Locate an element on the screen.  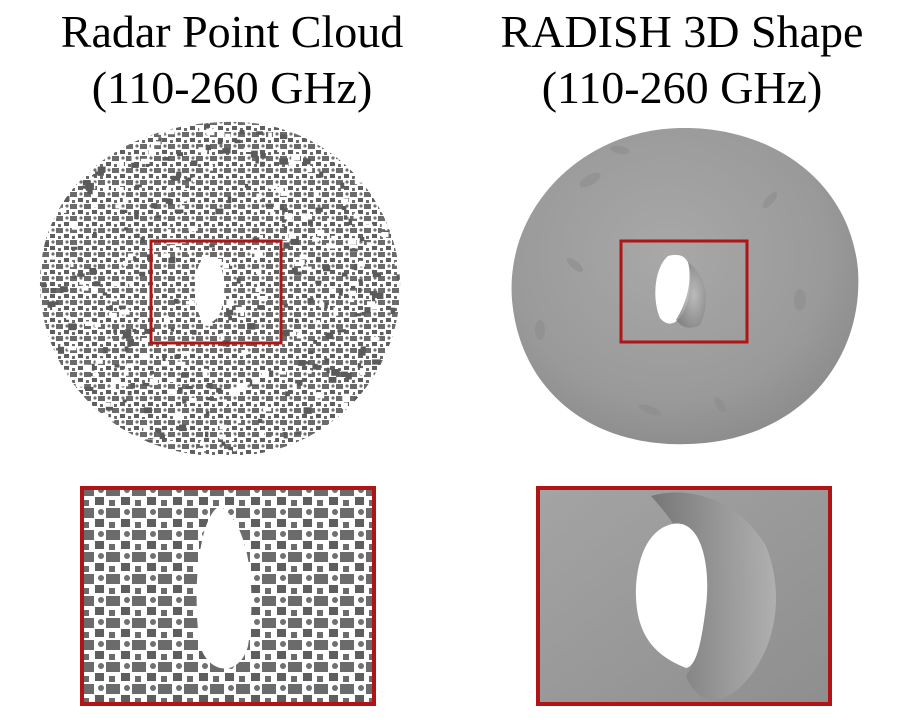
right-title-line2: (110-260 GHz) is located at coordinates (682, 87).